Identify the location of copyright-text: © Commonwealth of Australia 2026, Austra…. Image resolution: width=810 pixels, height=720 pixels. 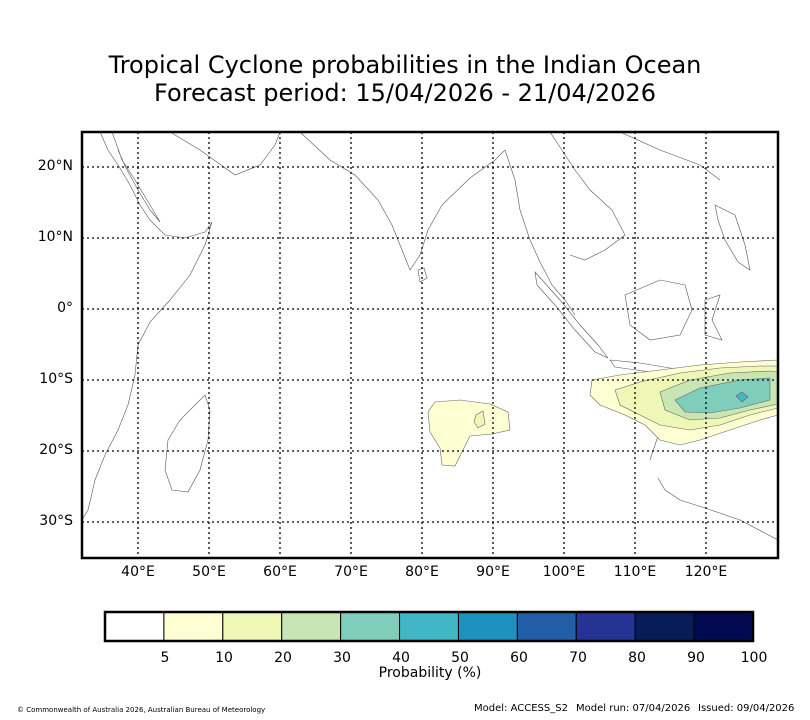
(141, 710).